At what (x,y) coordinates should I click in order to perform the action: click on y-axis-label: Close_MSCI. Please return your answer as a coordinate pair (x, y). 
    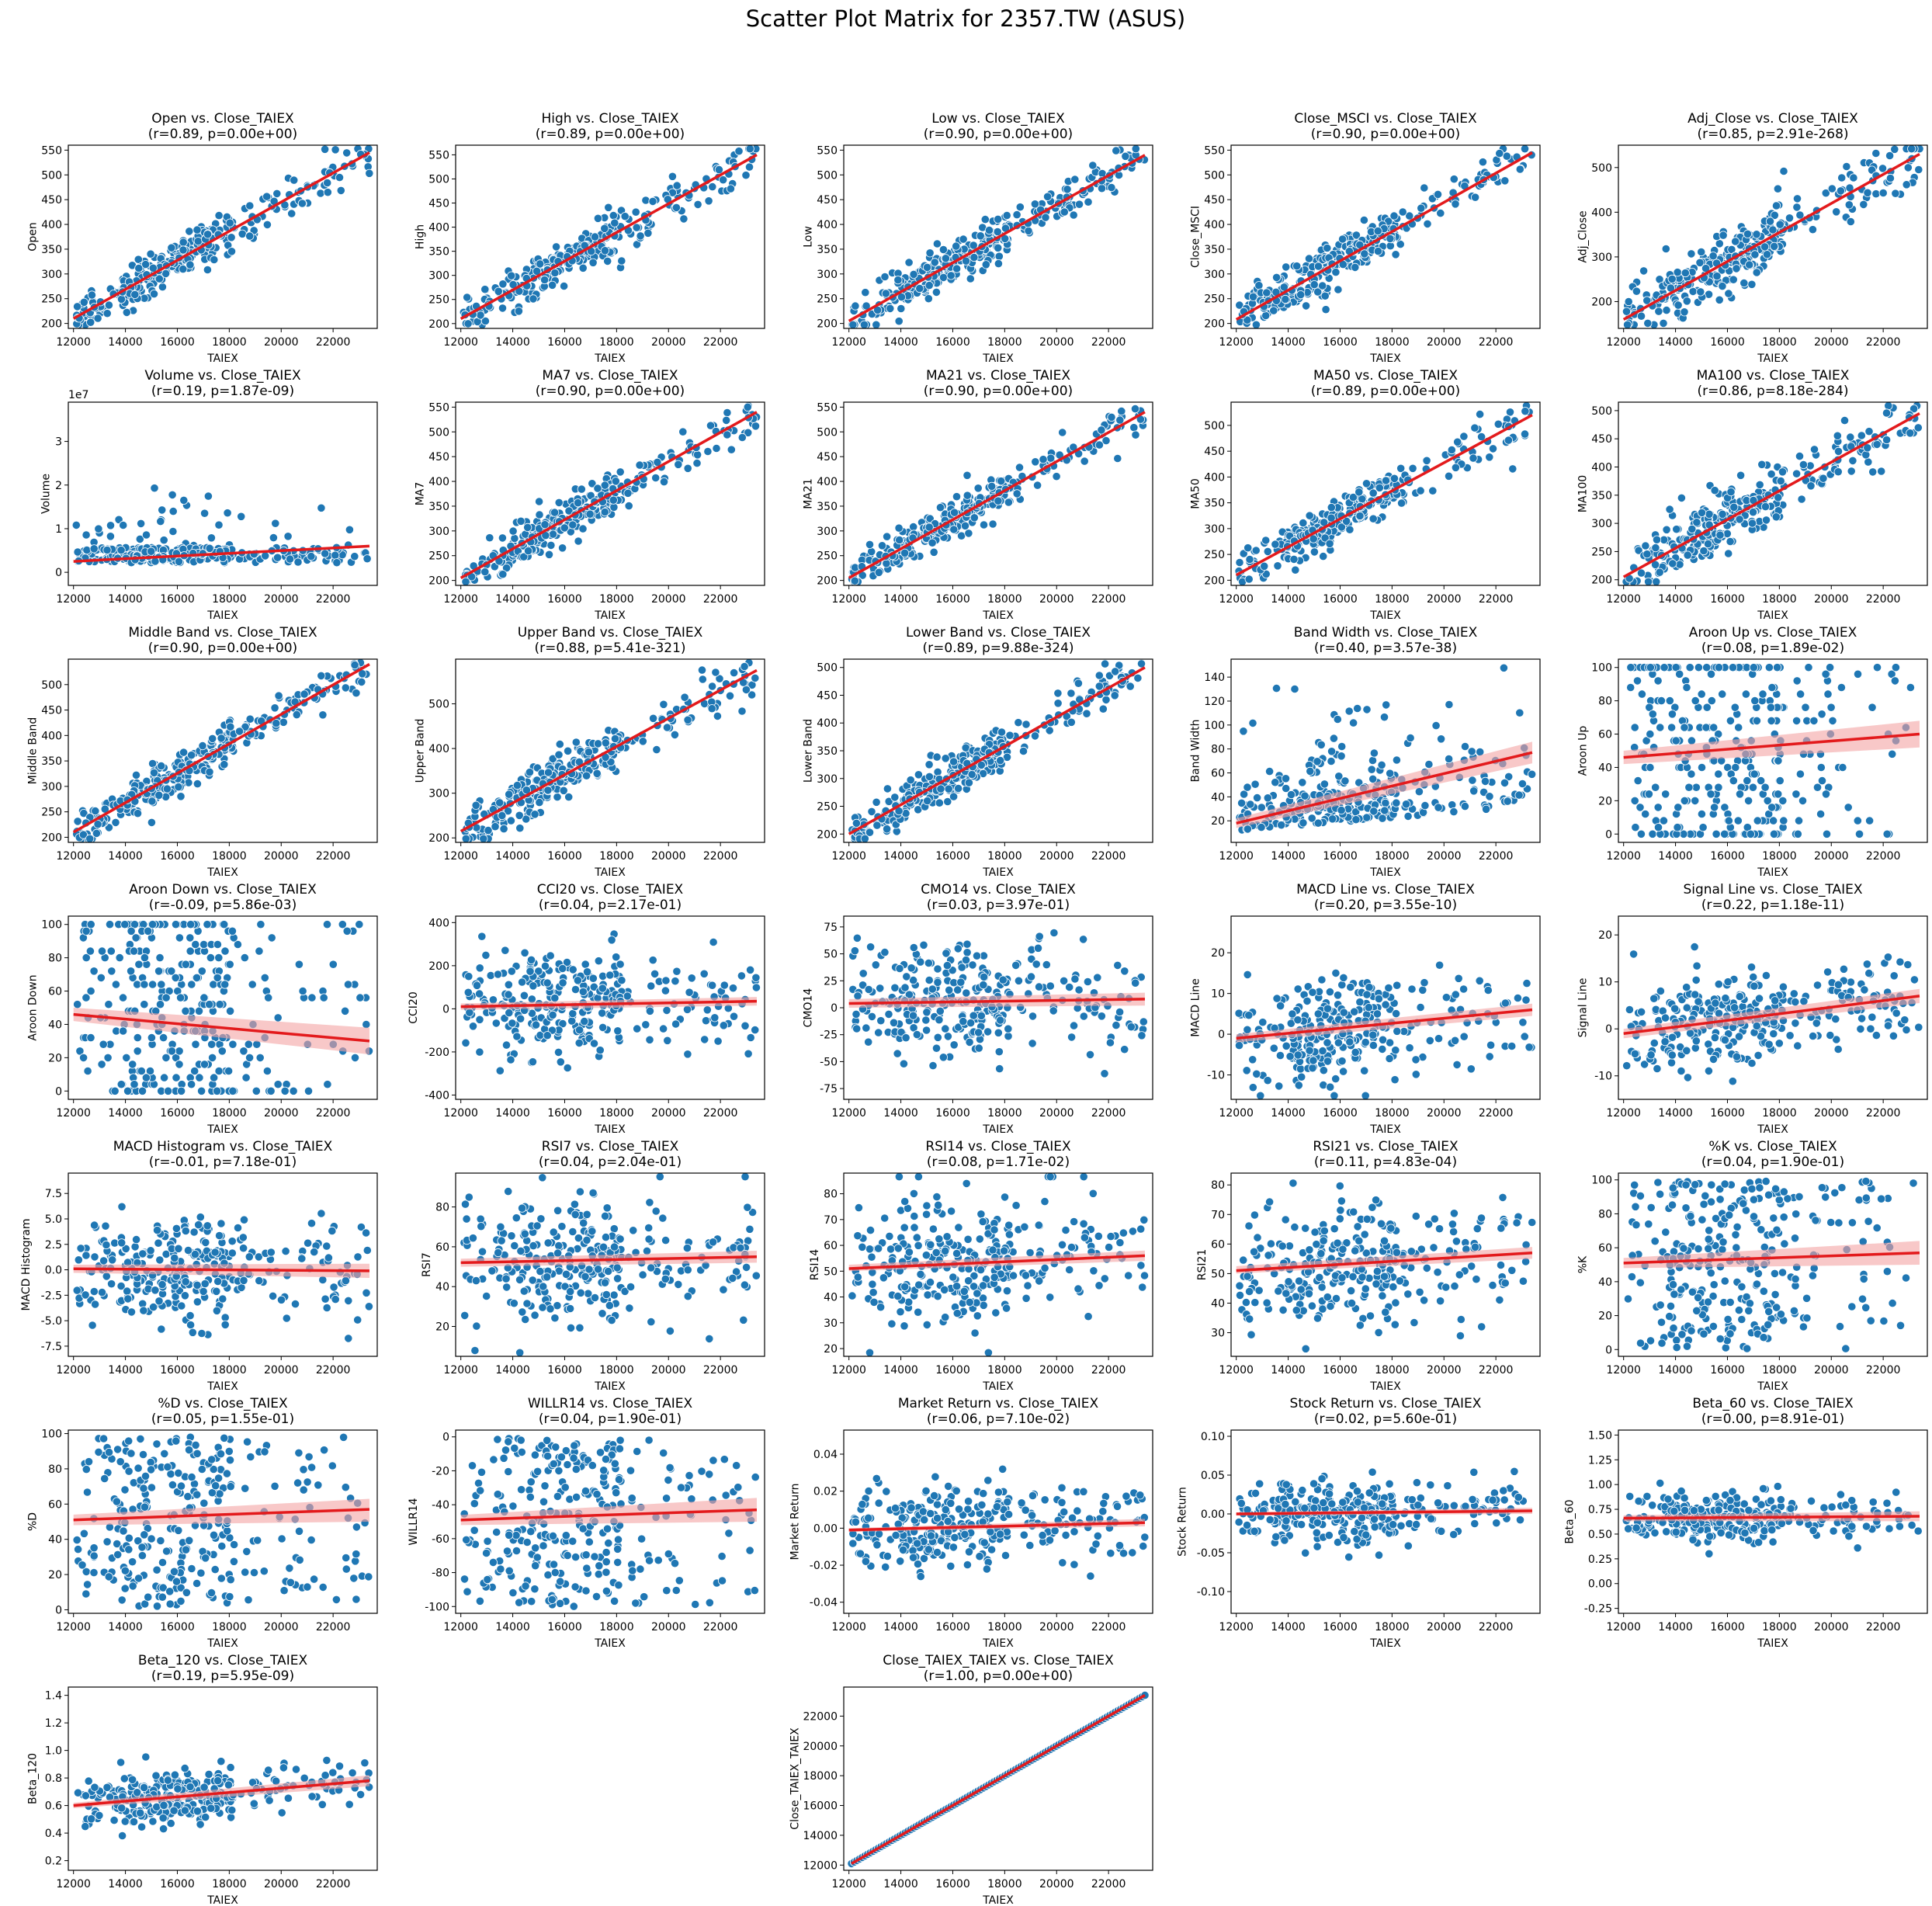
    Looking at the image, I should click on (1196, 237).